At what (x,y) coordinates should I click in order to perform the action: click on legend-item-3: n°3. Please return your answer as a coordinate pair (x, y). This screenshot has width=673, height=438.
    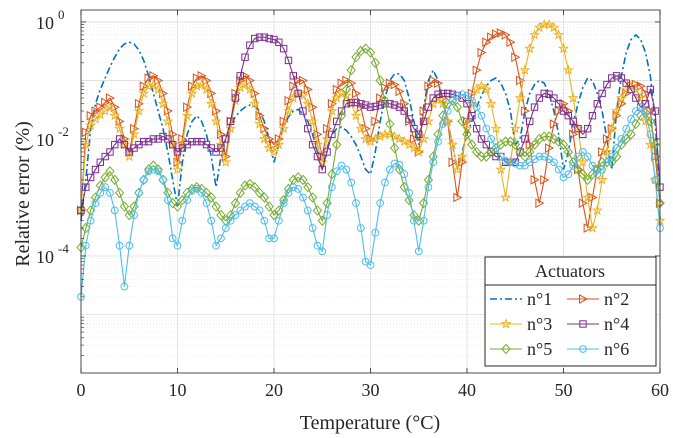
    Looking at the image, I should click on (521, 324).